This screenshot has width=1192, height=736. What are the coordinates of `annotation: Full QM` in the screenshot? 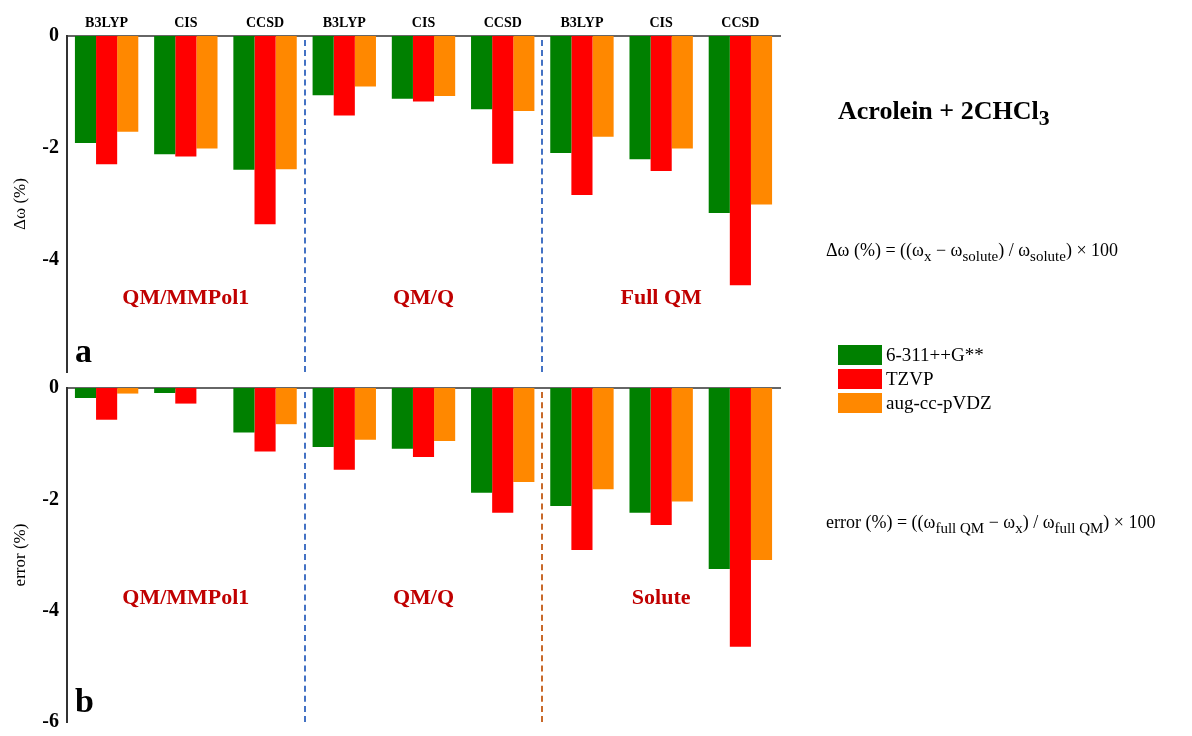 It's located at (661, 296).